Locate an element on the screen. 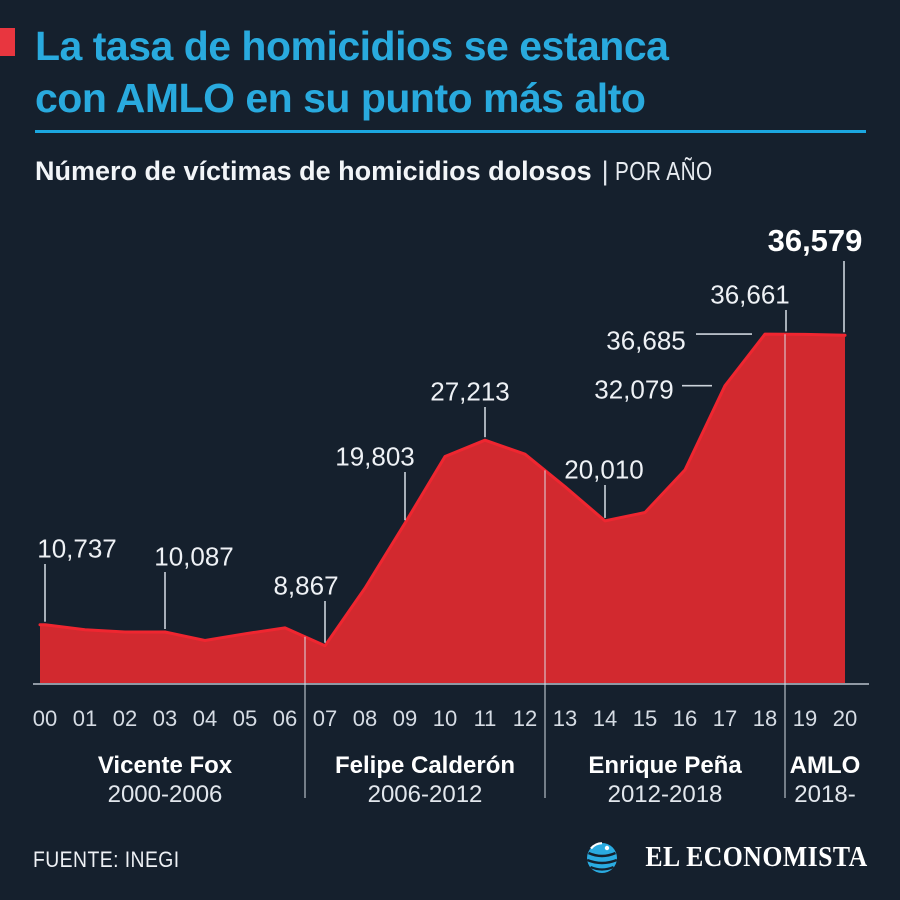 The width and height of the screenshot is (900, 900). source-note: FUENTE: INEGI is located at coordinates (106, 859).